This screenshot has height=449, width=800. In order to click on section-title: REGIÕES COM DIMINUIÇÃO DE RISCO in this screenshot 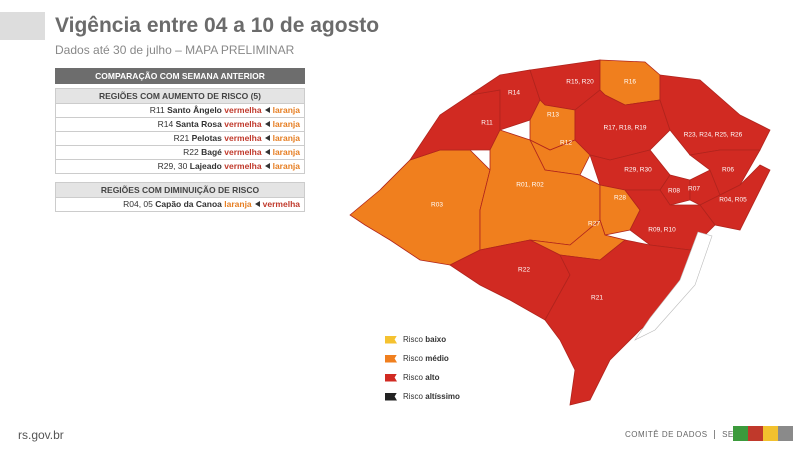, I will do `click(180, 190)`.